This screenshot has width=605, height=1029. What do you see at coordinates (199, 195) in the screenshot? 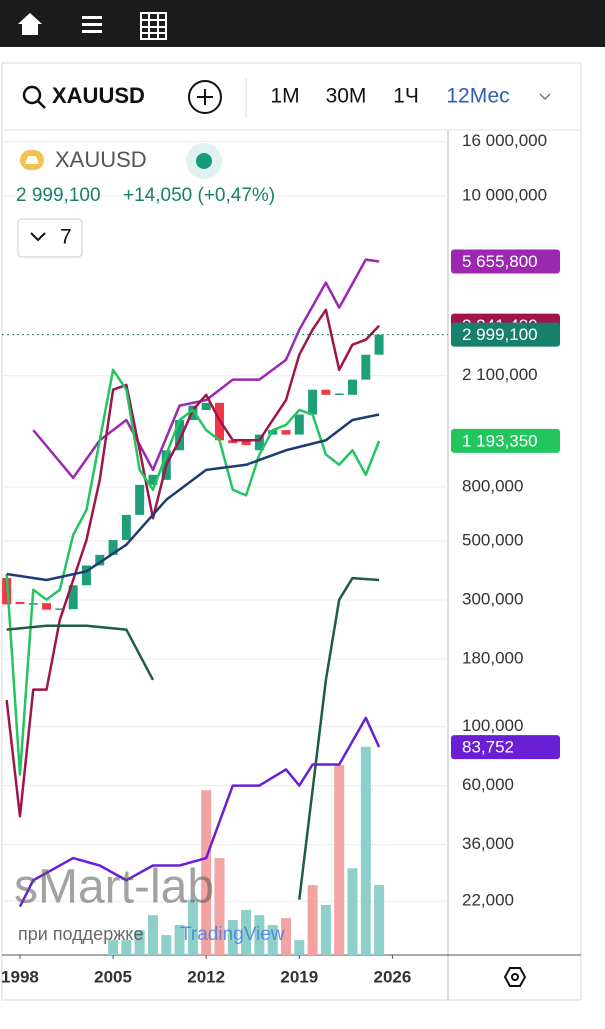
I see `legend-change: +14,050 (+0,47%)` at bounding box center [199, 195].